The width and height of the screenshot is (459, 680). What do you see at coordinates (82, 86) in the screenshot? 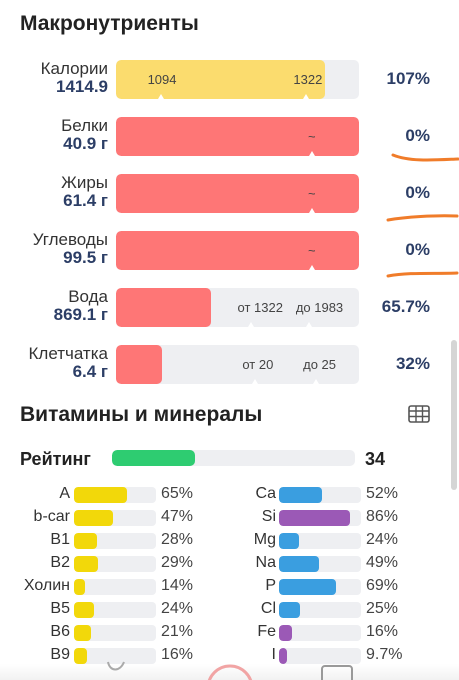
I see `macro-value: 1414.9` at bounding box center [82, 86].